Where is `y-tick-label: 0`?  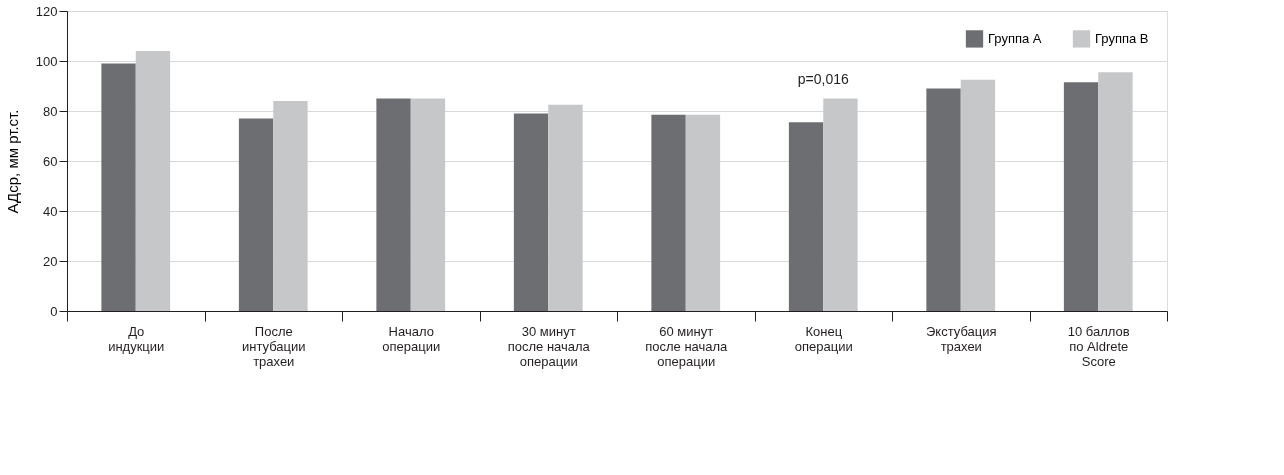 y-tick-label: 0 is located at coordinates (54, 311).